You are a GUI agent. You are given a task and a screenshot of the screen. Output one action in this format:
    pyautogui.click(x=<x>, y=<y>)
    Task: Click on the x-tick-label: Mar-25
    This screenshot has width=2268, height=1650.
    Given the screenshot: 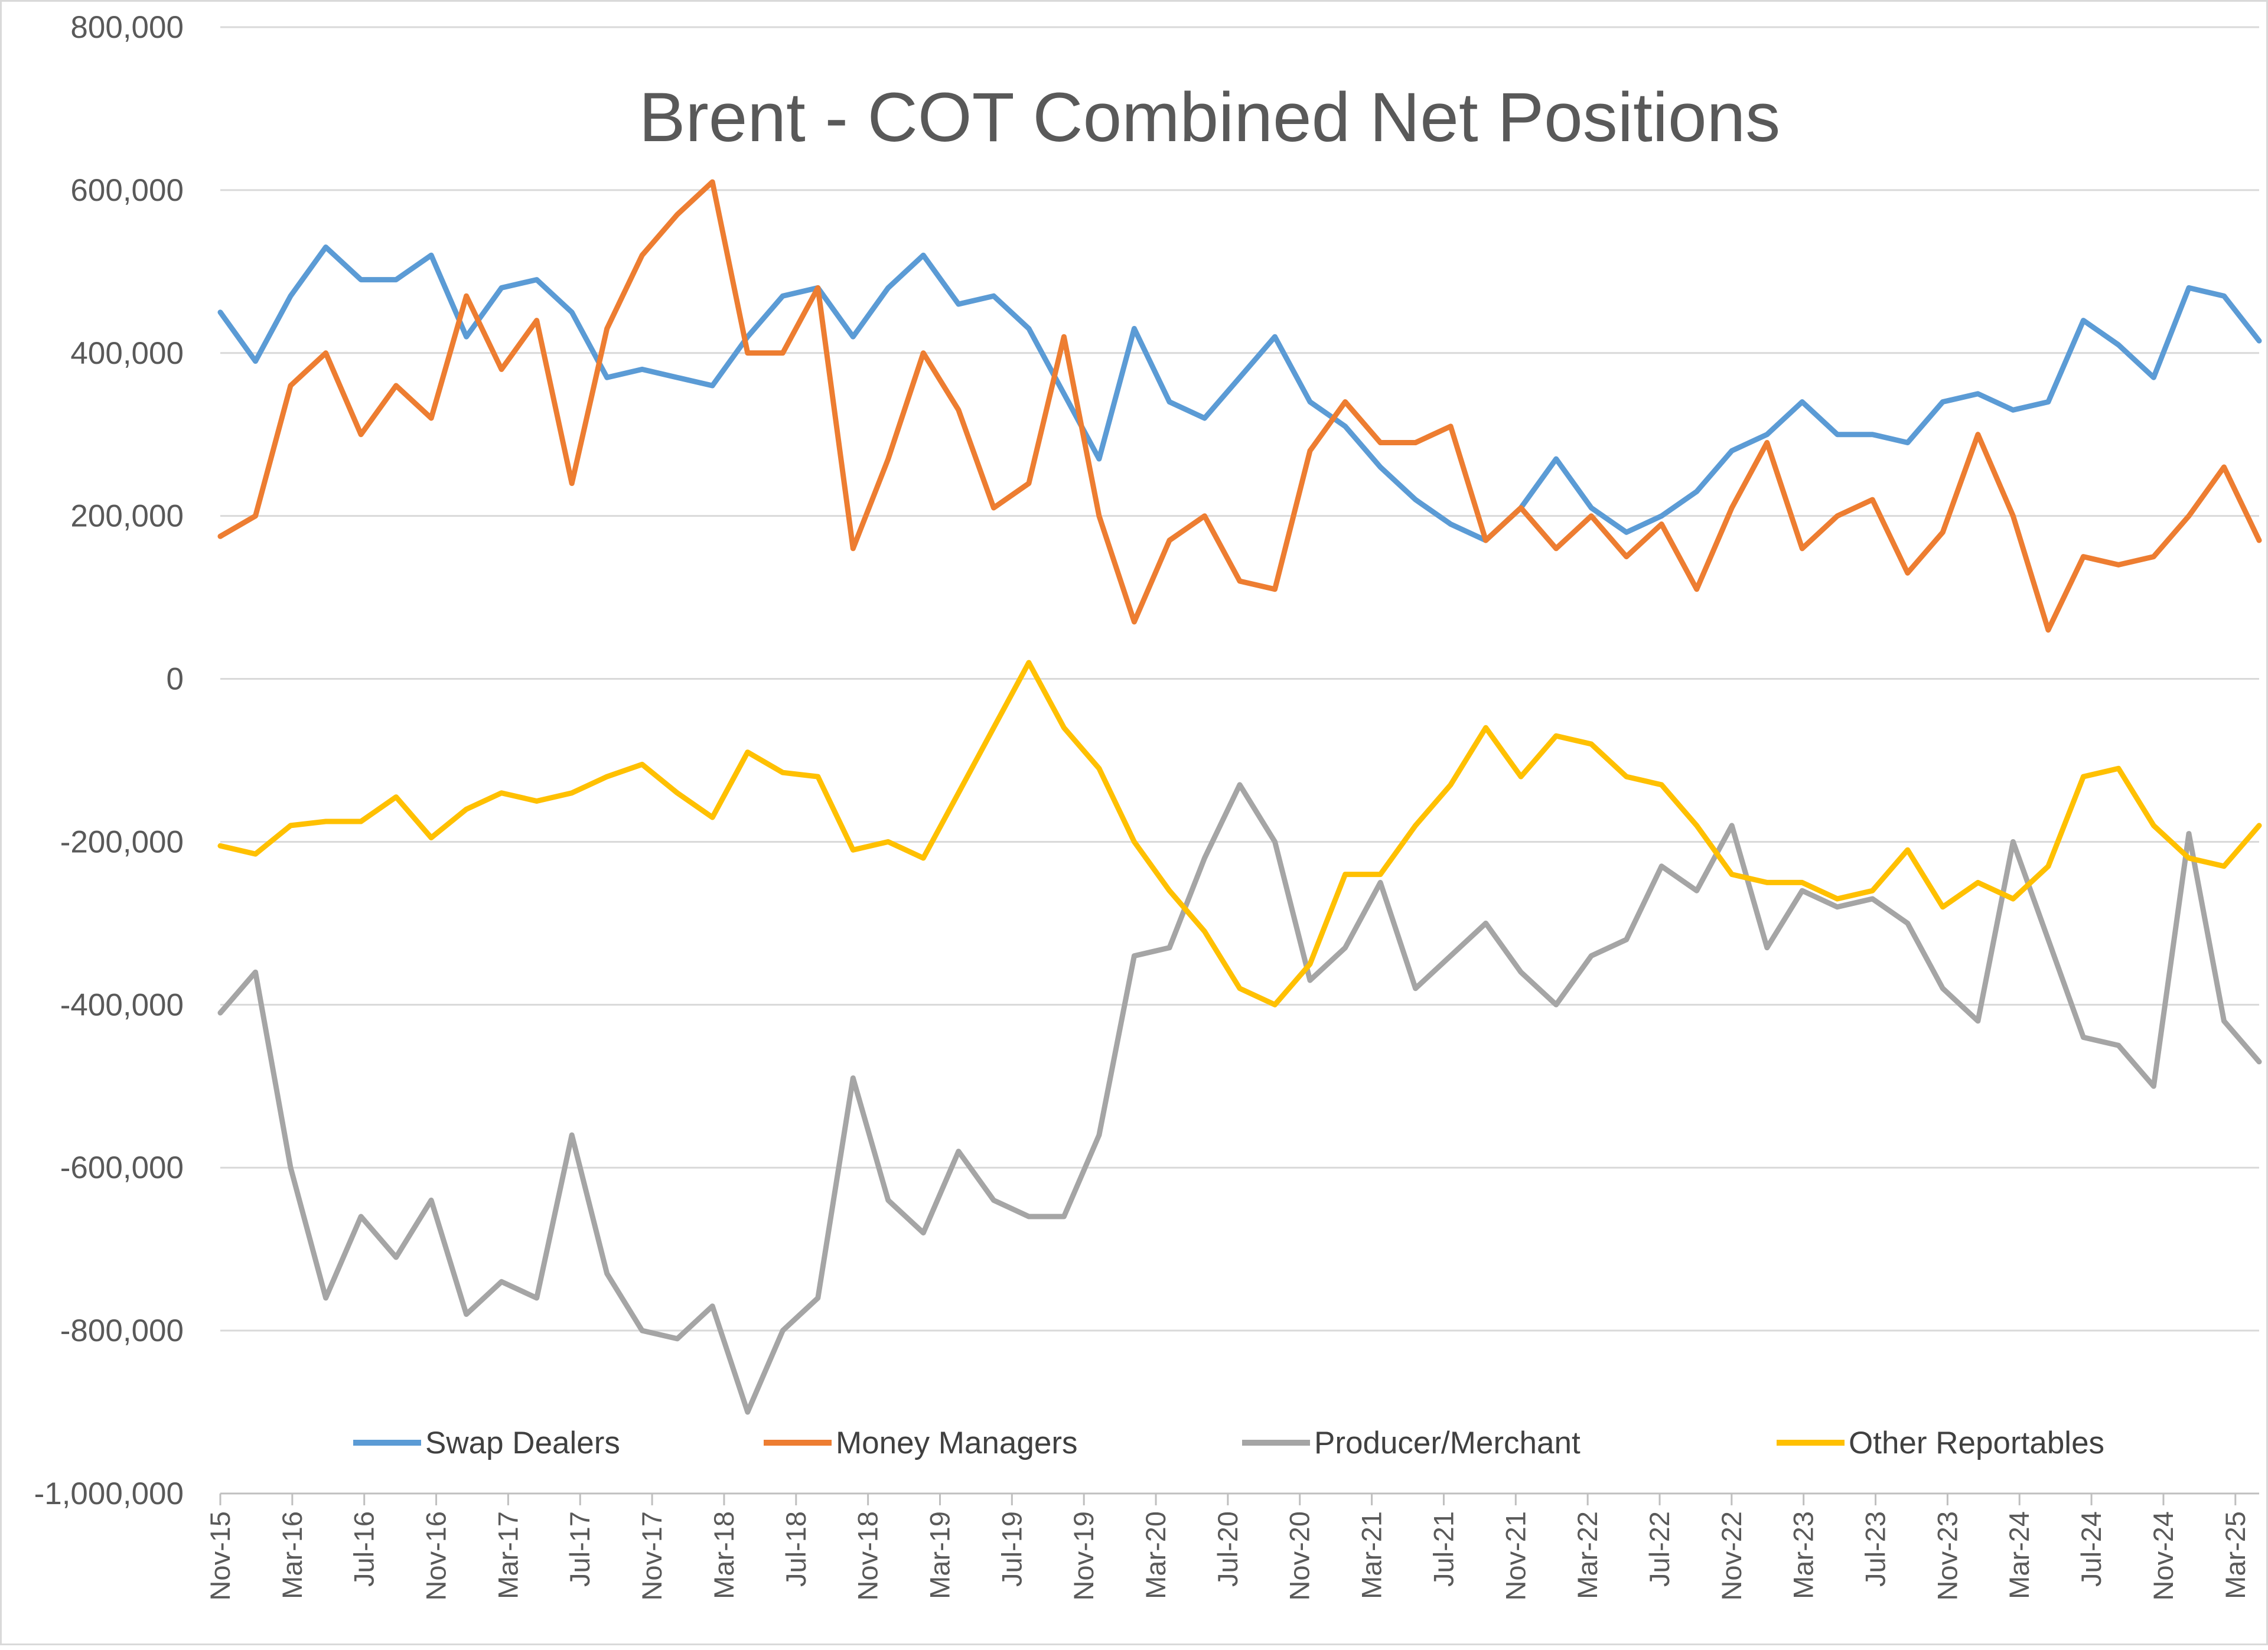 What is the action you would take?
    pyautogui.click(x=2235, y=1555)
    